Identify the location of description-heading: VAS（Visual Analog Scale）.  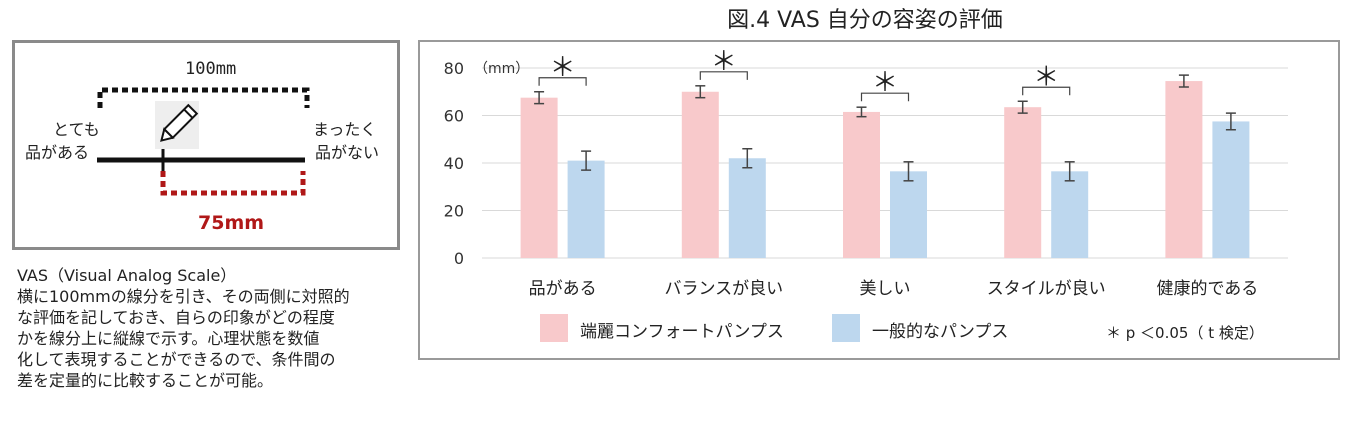
(127, 275).